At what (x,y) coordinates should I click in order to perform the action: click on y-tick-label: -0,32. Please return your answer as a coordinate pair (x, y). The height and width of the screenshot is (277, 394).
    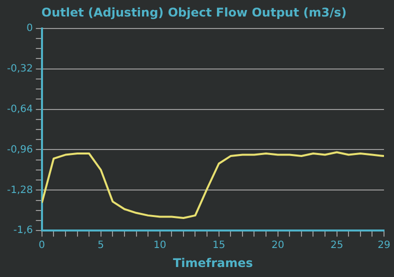
    Looking at the image, I should click on (20, 68).